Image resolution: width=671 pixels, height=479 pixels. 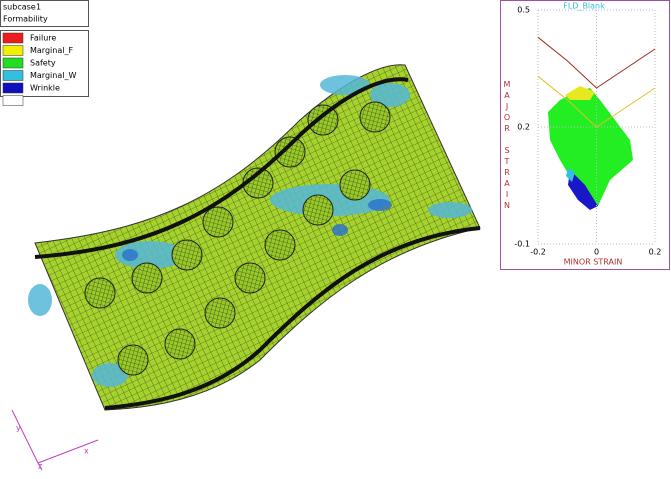 I want to click on legend: Failure Marginal_F Safety Marginal_W Wrinkle, so click(x=44, y=68).